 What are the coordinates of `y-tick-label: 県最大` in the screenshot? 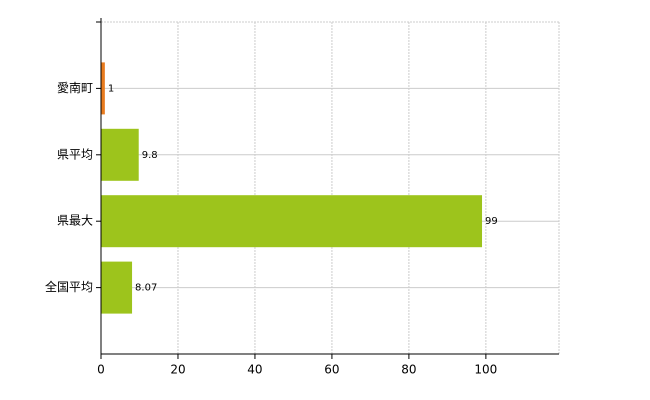 It's located at (75, 221).